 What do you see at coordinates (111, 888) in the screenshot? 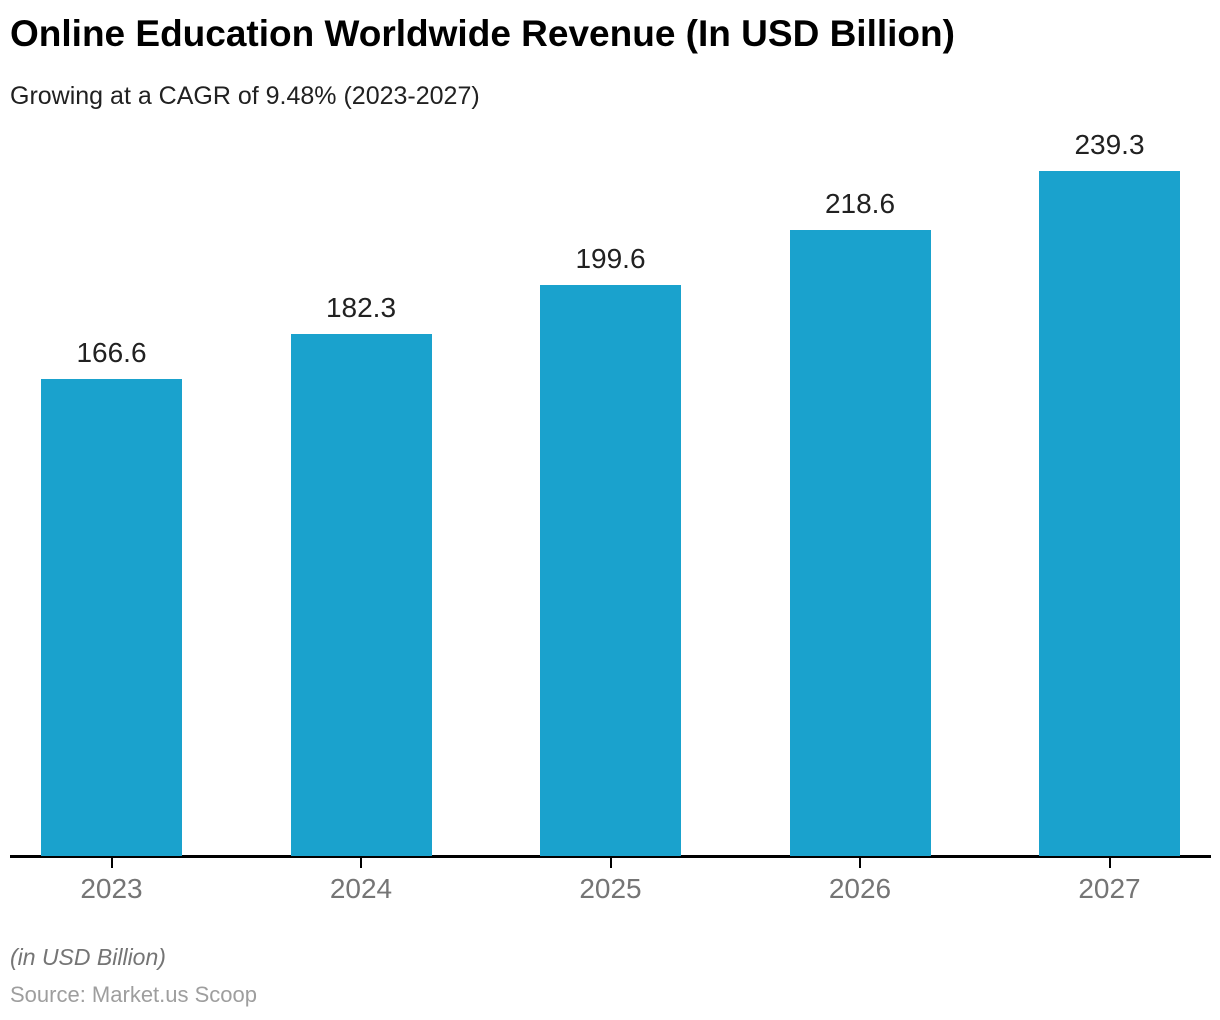
I see `x-tick-label-2023: 2023` at bounding box center [111, 888].